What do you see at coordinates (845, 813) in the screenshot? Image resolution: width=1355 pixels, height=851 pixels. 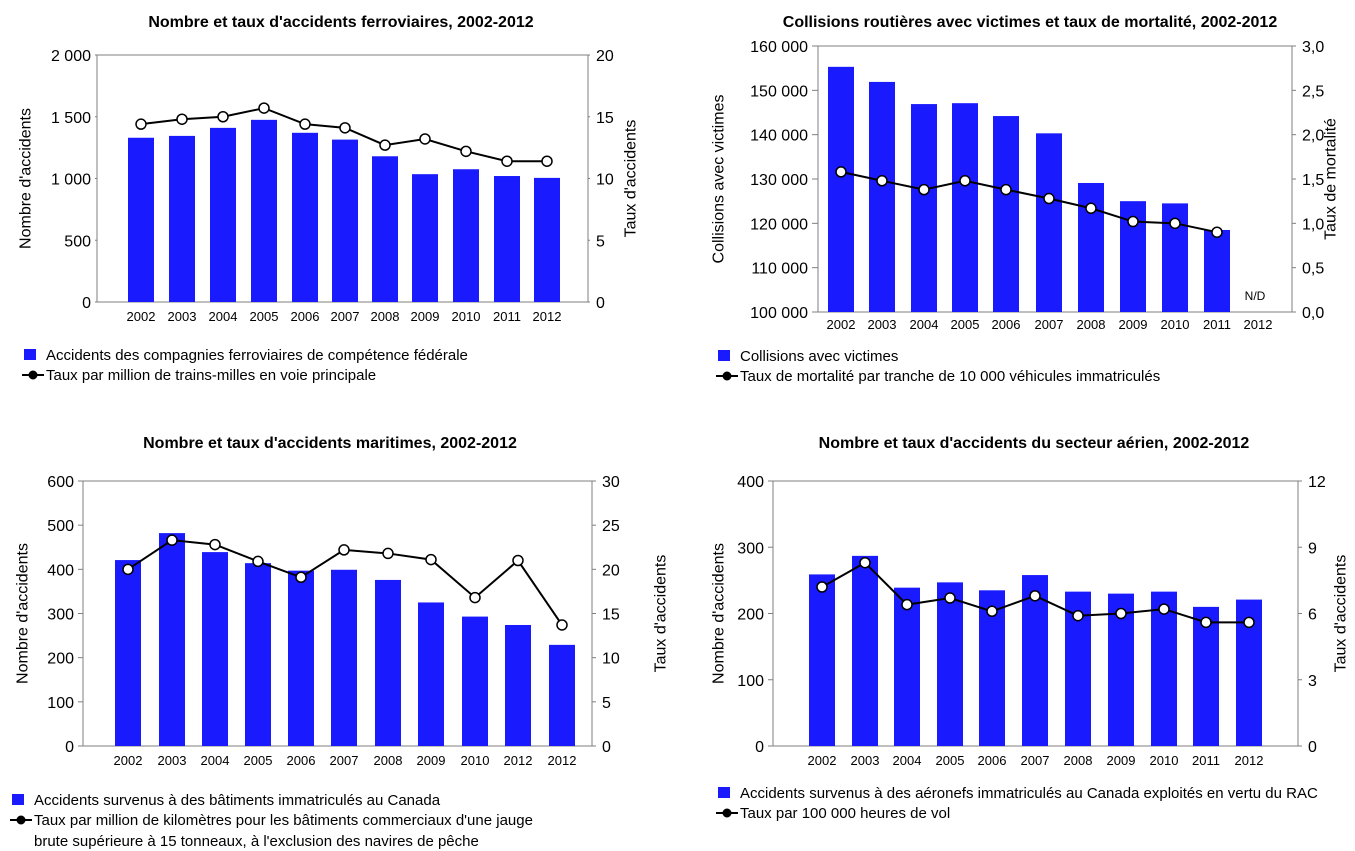 I see `legend-line-label: Taux par 100 000 heures de vol` at bounding box center [845, 813].